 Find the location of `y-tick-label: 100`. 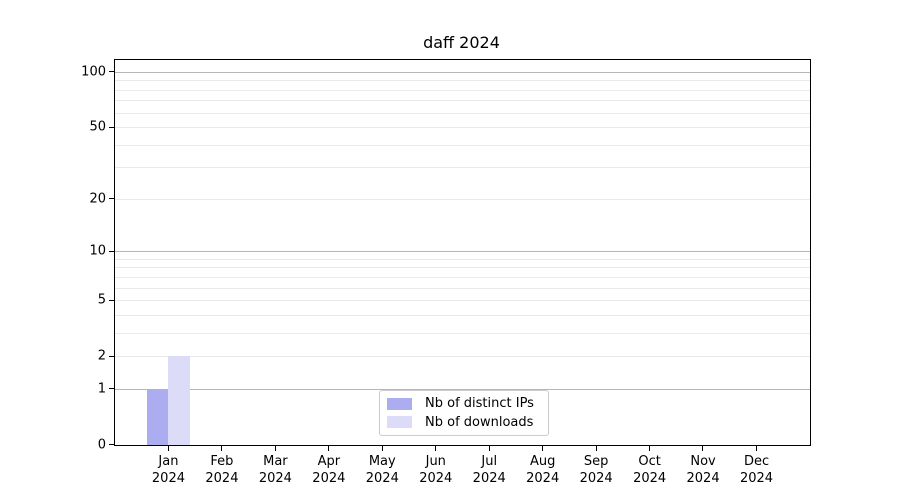

y-tick-label: 100 is located at coordinates (93, 72).